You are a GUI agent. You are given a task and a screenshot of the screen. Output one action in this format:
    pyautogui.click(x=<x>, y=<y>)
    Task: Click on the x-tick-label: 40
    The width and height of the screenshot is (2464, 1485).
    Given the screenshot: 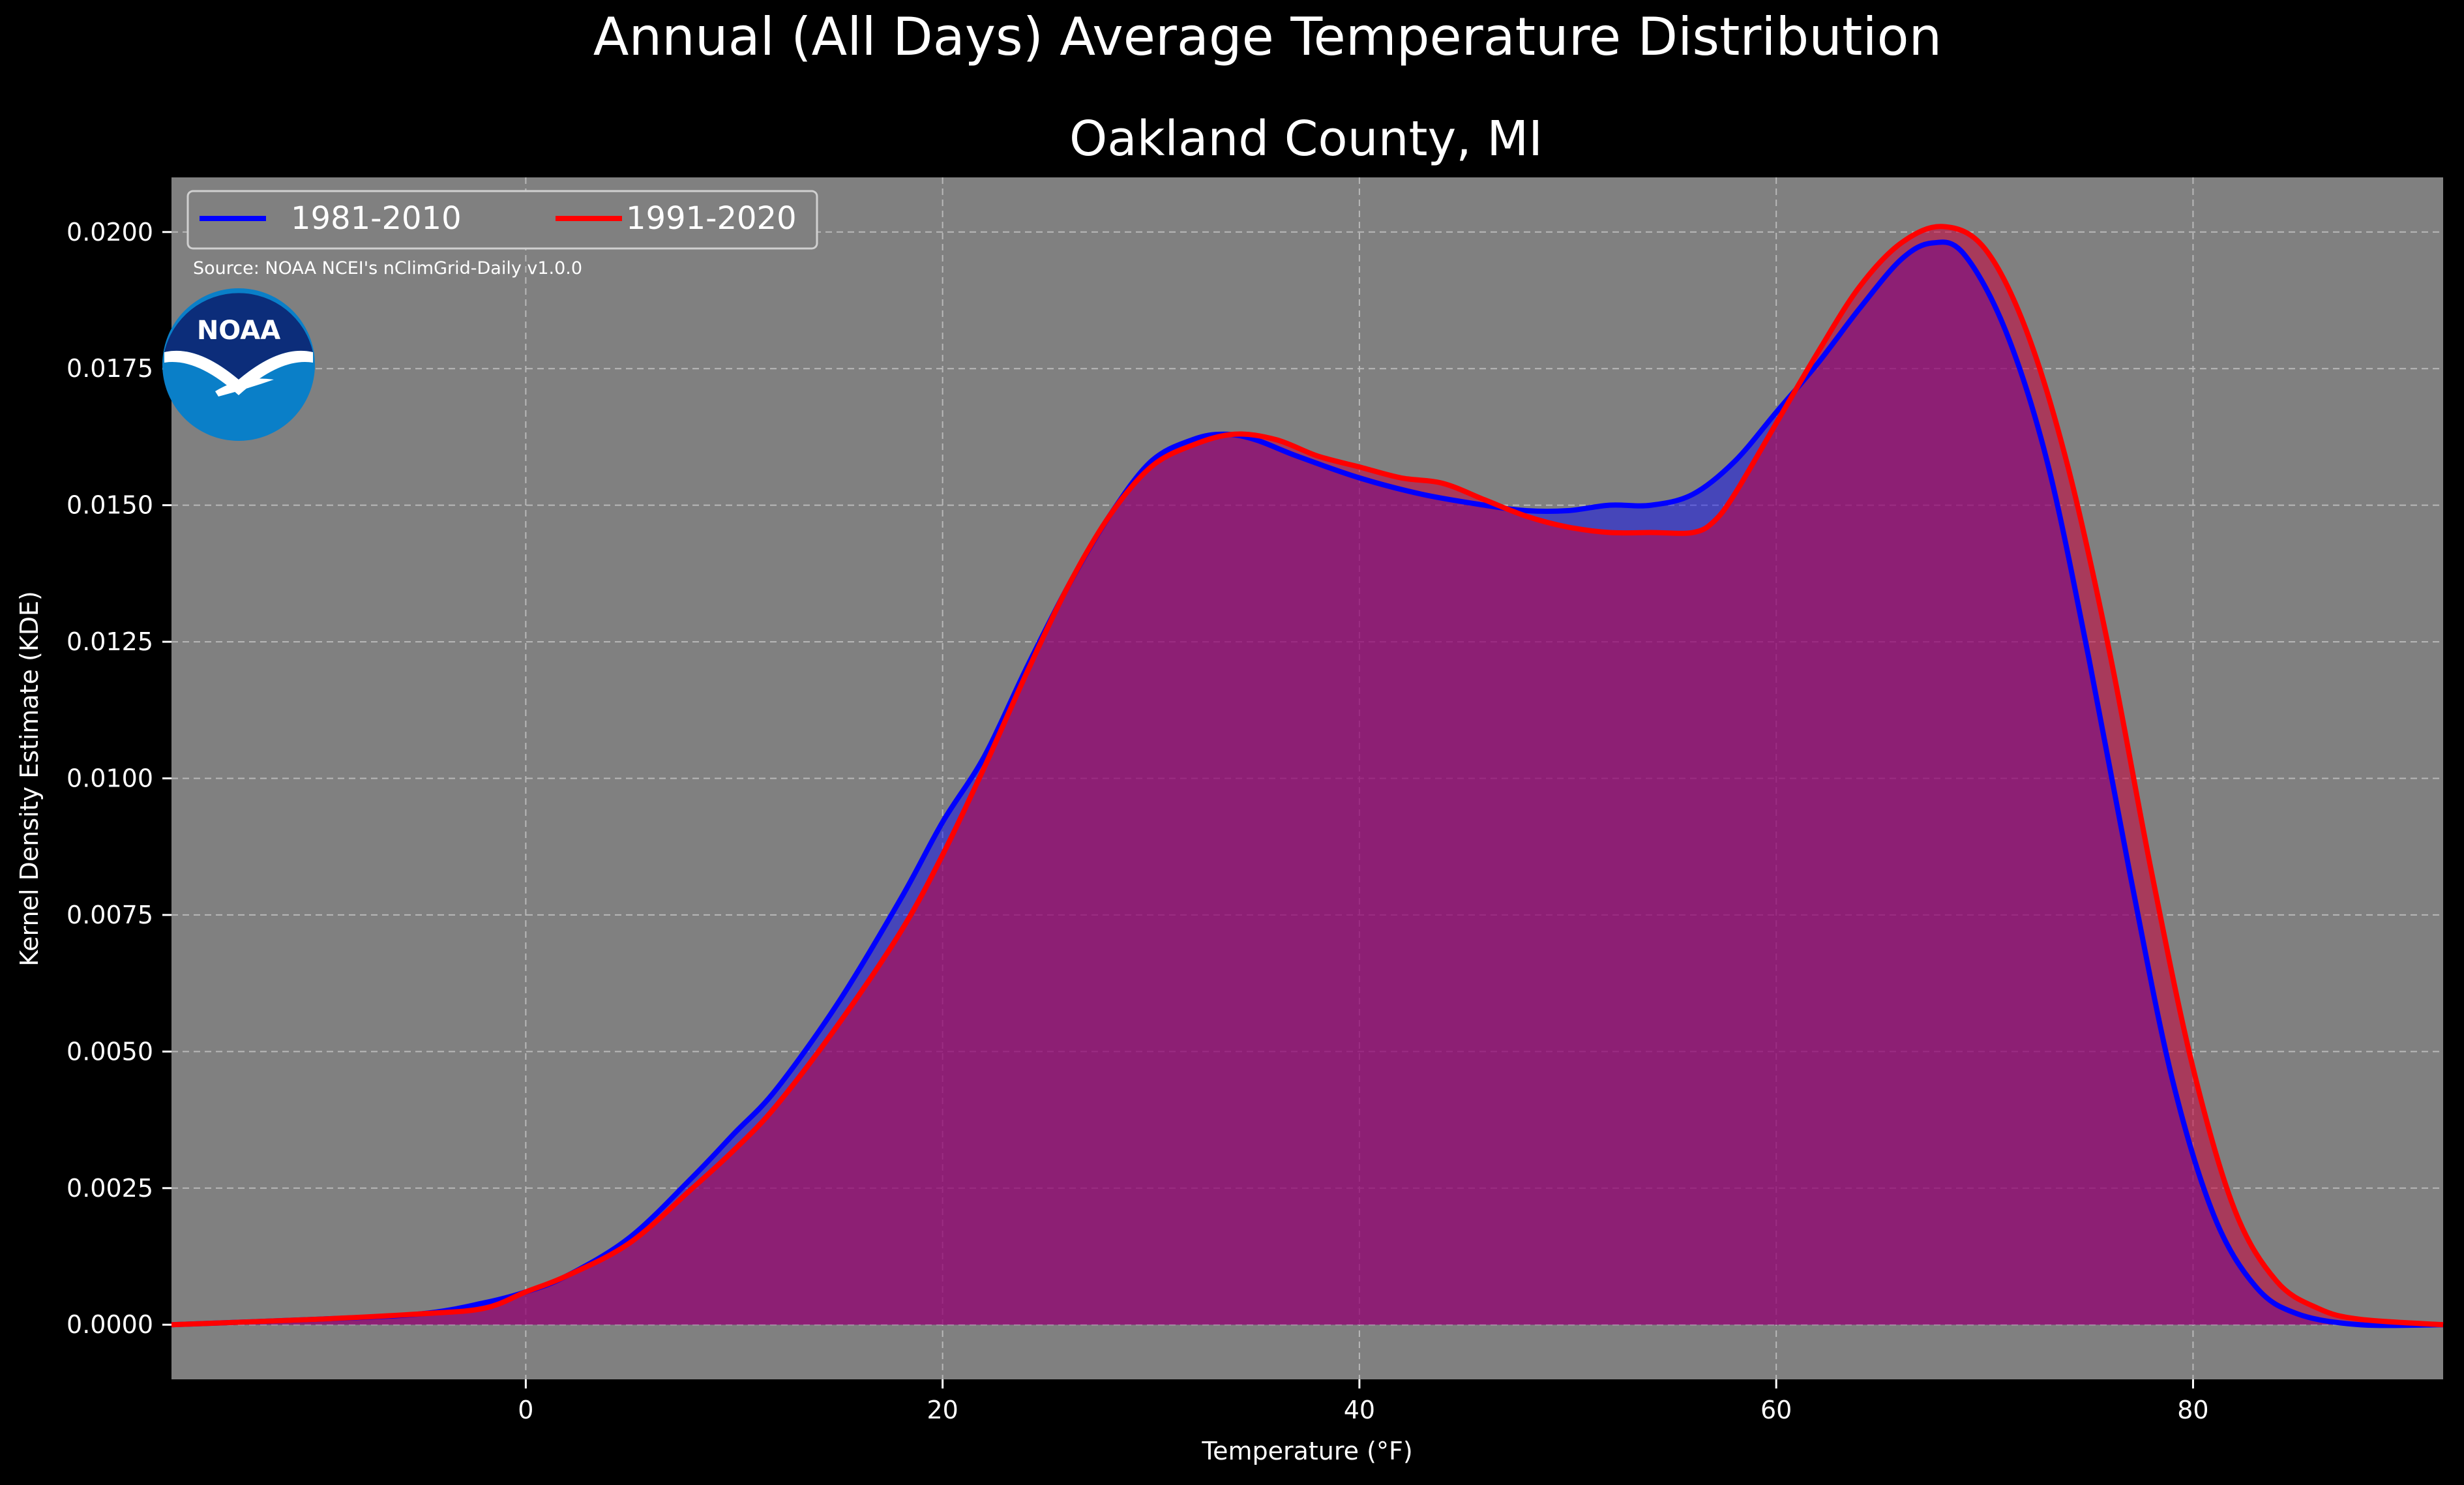 What is the action you would take?
    pyautogui.click(x=1359, y=1410)
    